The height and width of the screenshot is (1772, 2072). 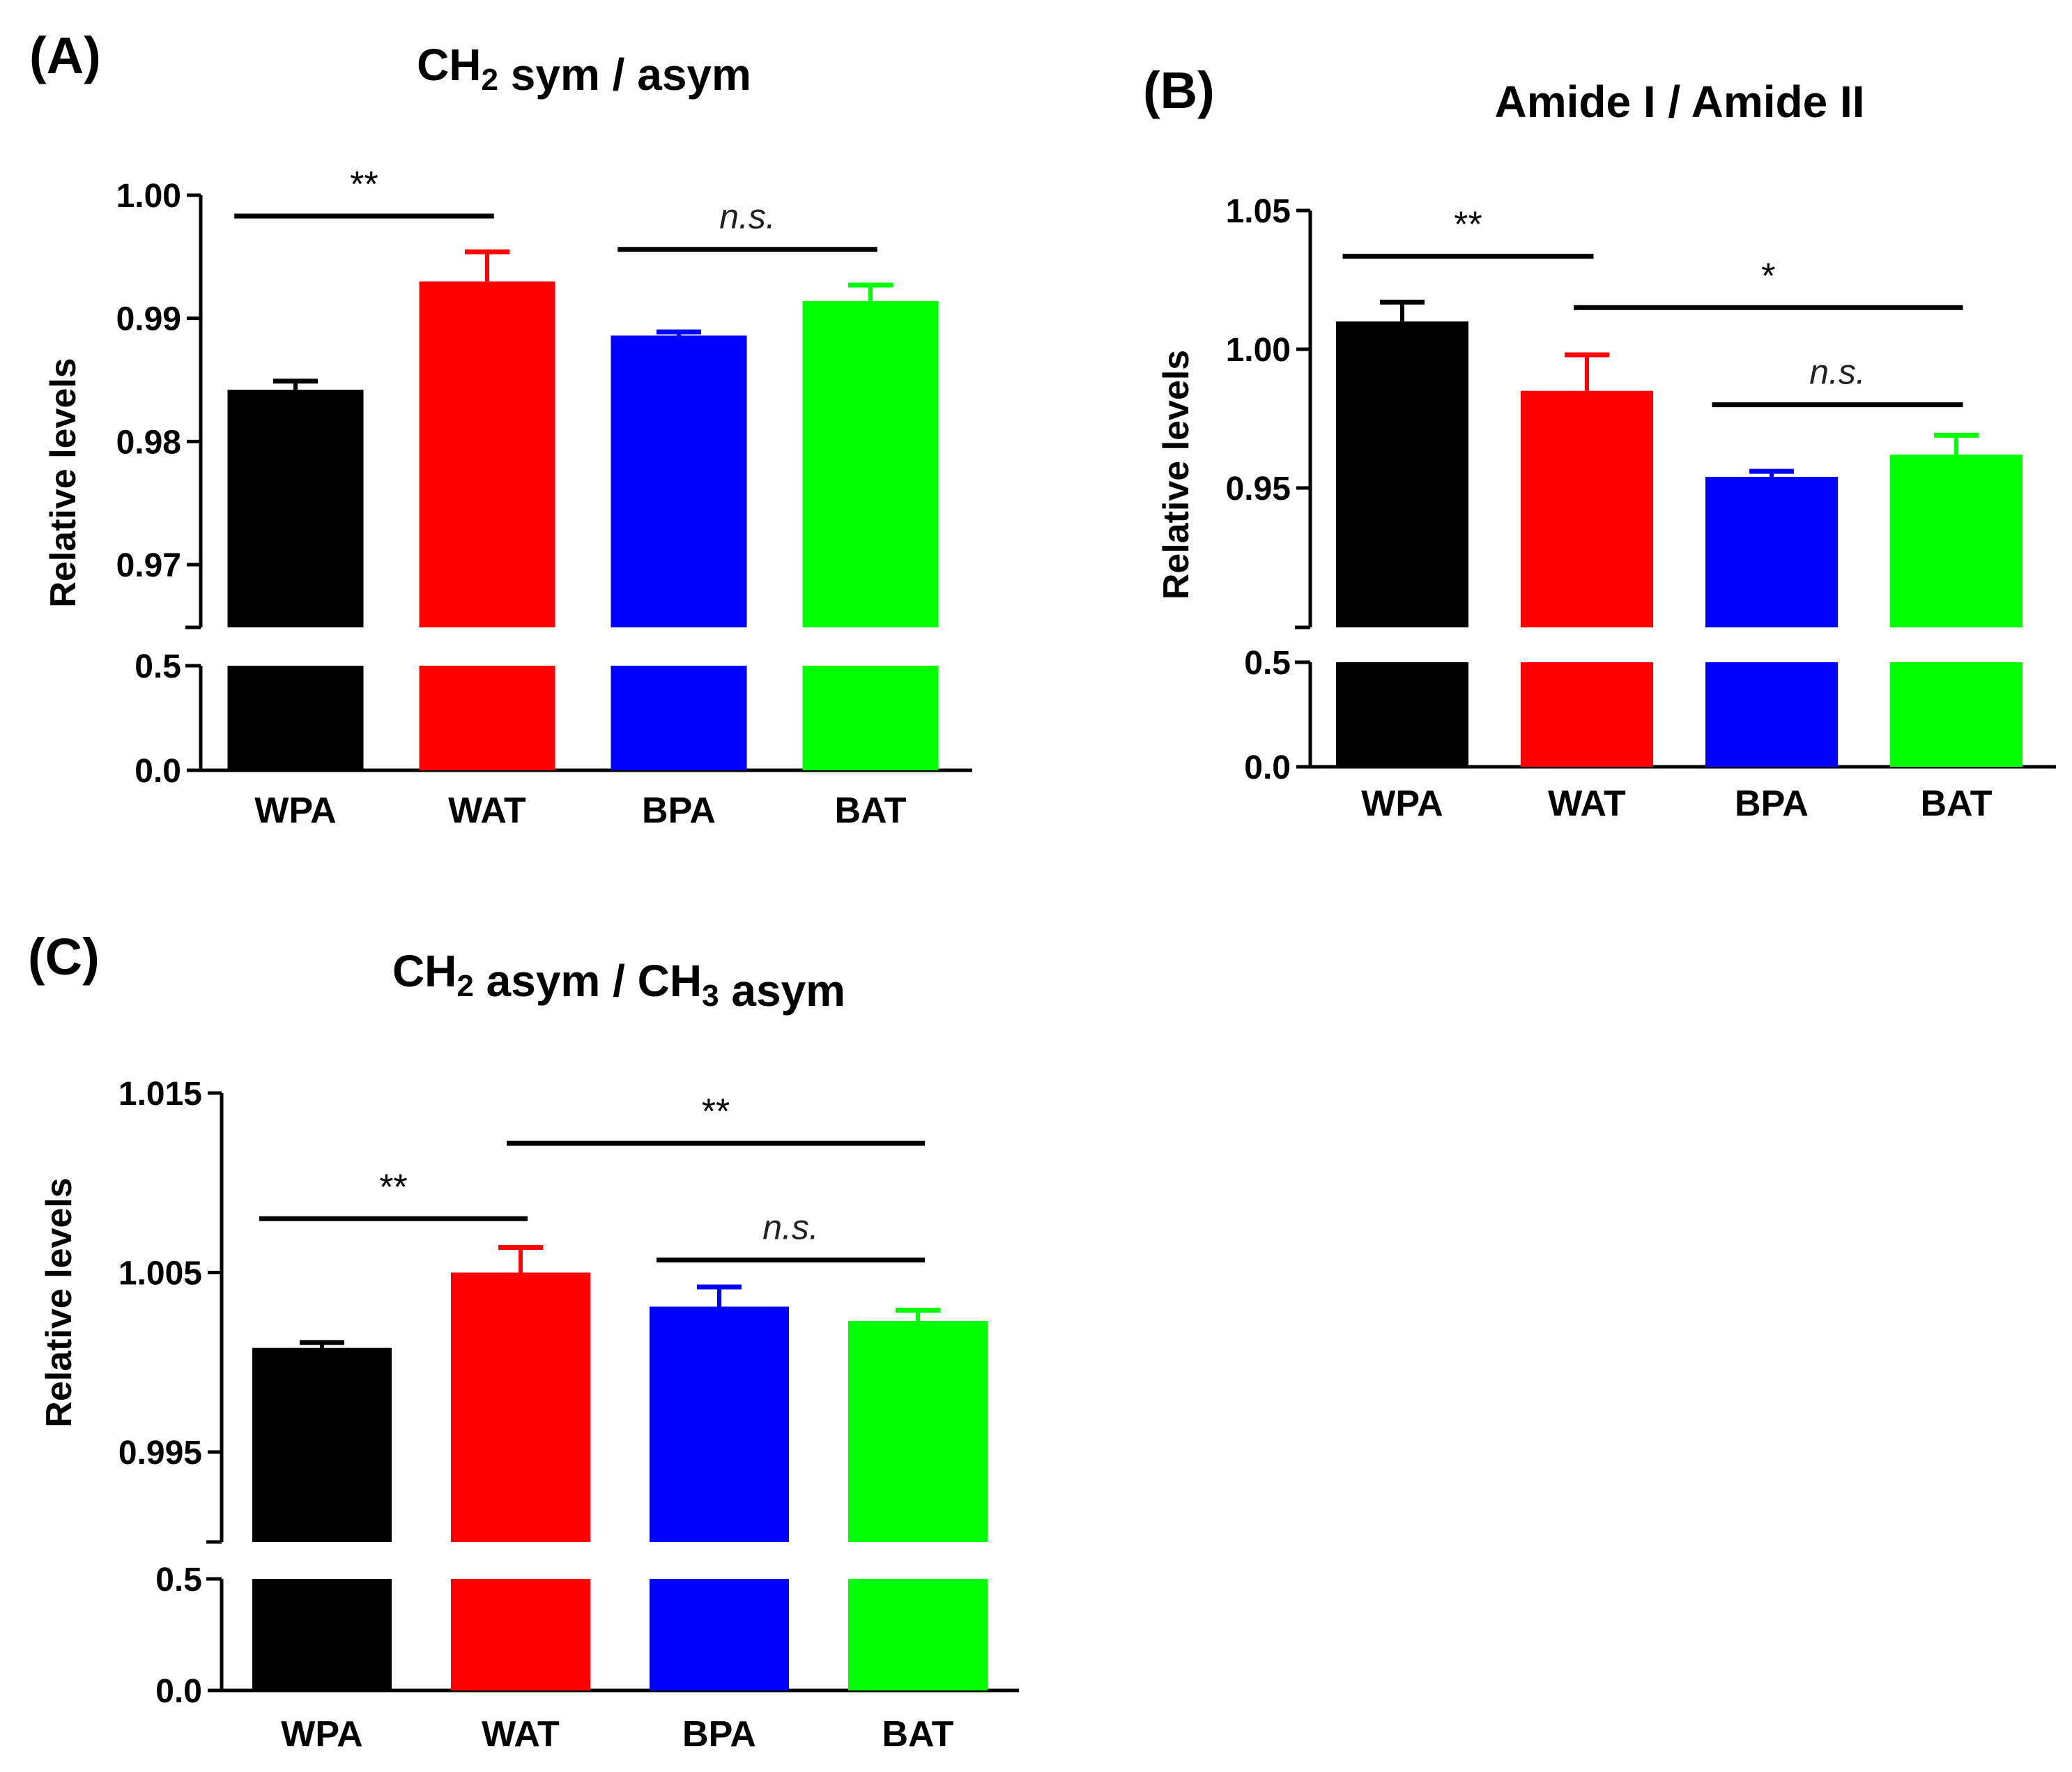 What do you see at coordinates (1179, 90) in the screenshot?
I see `panel-label: (B)` at bounding box center [1179, 90].